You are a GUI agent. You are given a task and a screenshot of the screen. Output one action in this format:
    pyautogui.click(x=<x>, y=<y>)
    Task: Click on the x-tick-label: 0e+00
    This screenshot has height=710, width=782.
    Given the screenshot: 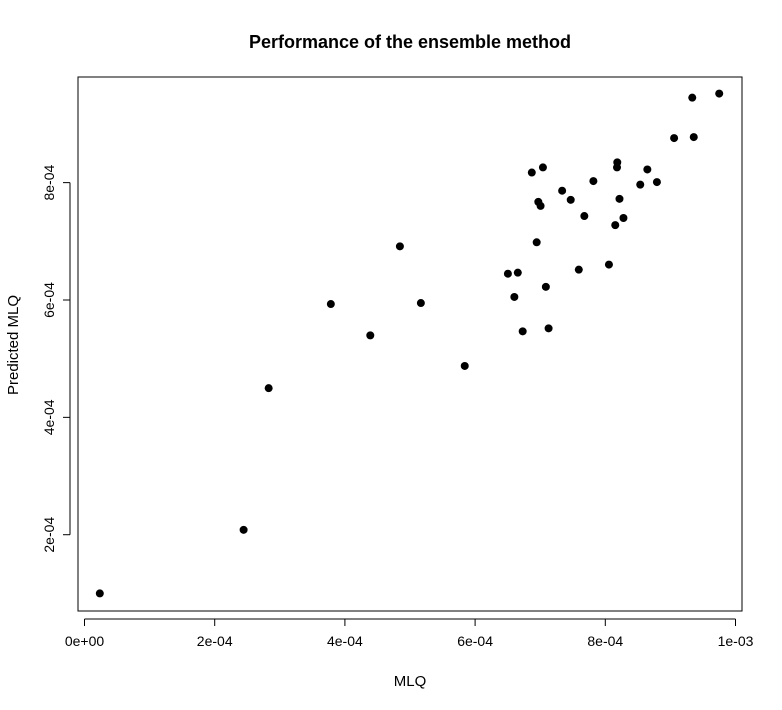 What is the action you would take?
    pyautogui.click(x=85, y=641)
    